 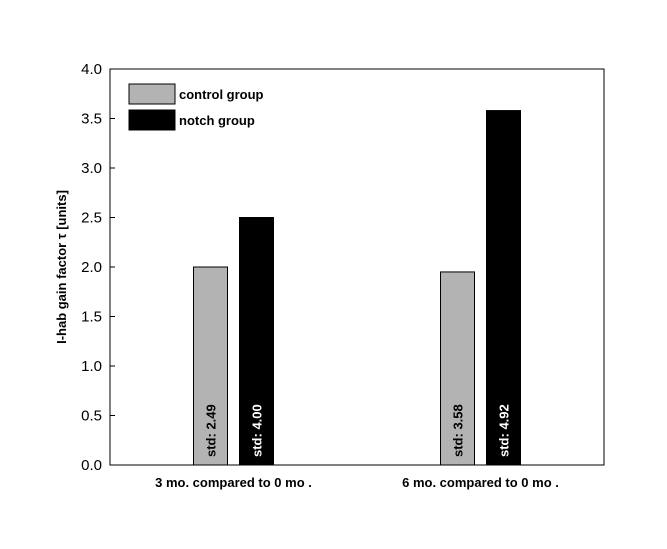 I want to click on y-axis-title: I-hab gain factor τ [units], so click(x=61, y=267).